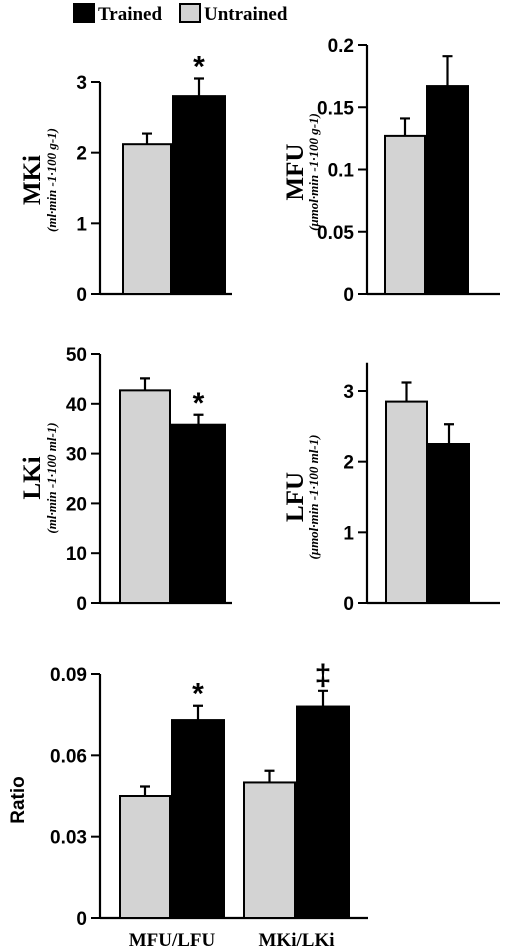 The width and height of the screenshot is (520, 951). Describe the element at coordinates (172, 940) in the screenshot. I see `category-label: MFU/LFU` at that location.